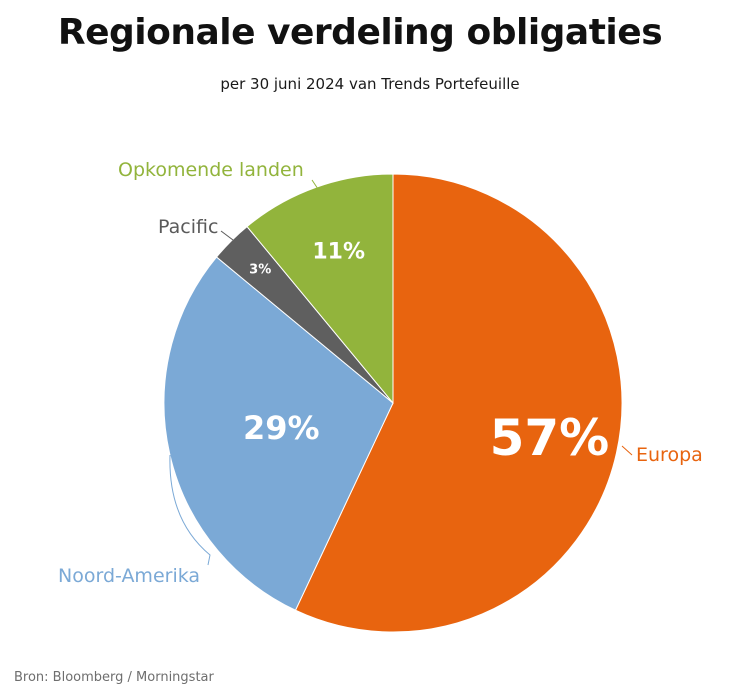 The height and width of the screenshot is (700, 750). I want to click on pct-label-europa: 57%, so click(550, 438).